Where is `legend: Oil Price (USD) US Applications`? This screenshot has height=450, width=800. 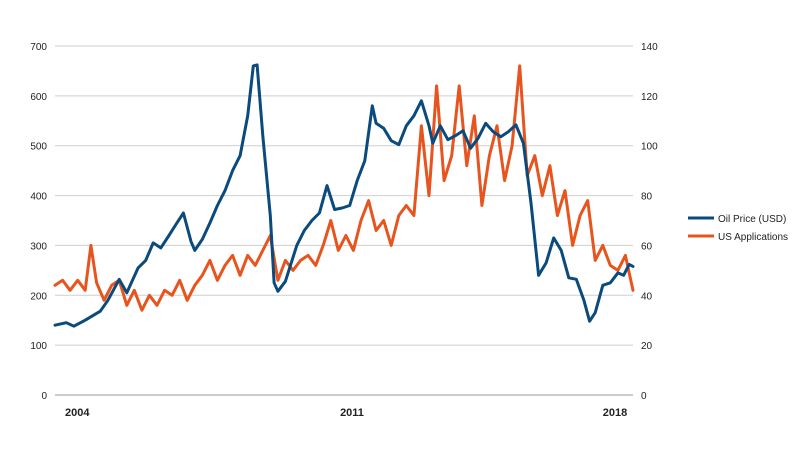
legend: Oil Price (USD) US Applications is located at coordinates (738, 228).